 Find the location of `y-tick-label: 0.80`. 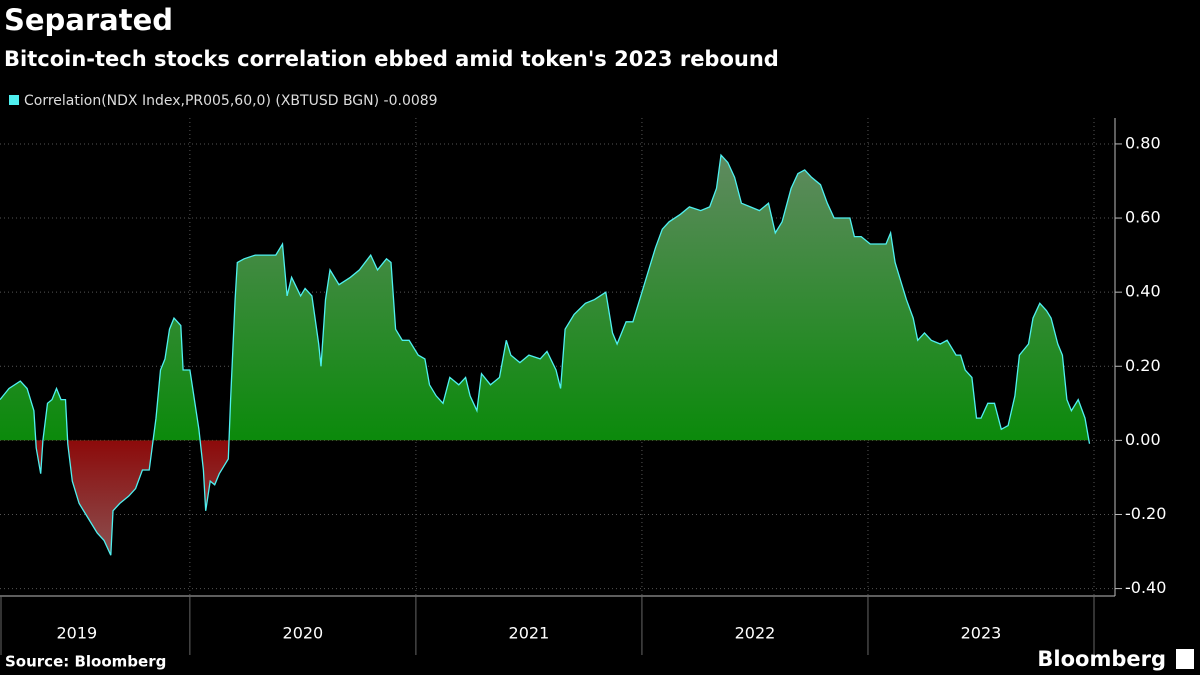

y-tick-label: 0.80 is located at coordinates (1143, 142).